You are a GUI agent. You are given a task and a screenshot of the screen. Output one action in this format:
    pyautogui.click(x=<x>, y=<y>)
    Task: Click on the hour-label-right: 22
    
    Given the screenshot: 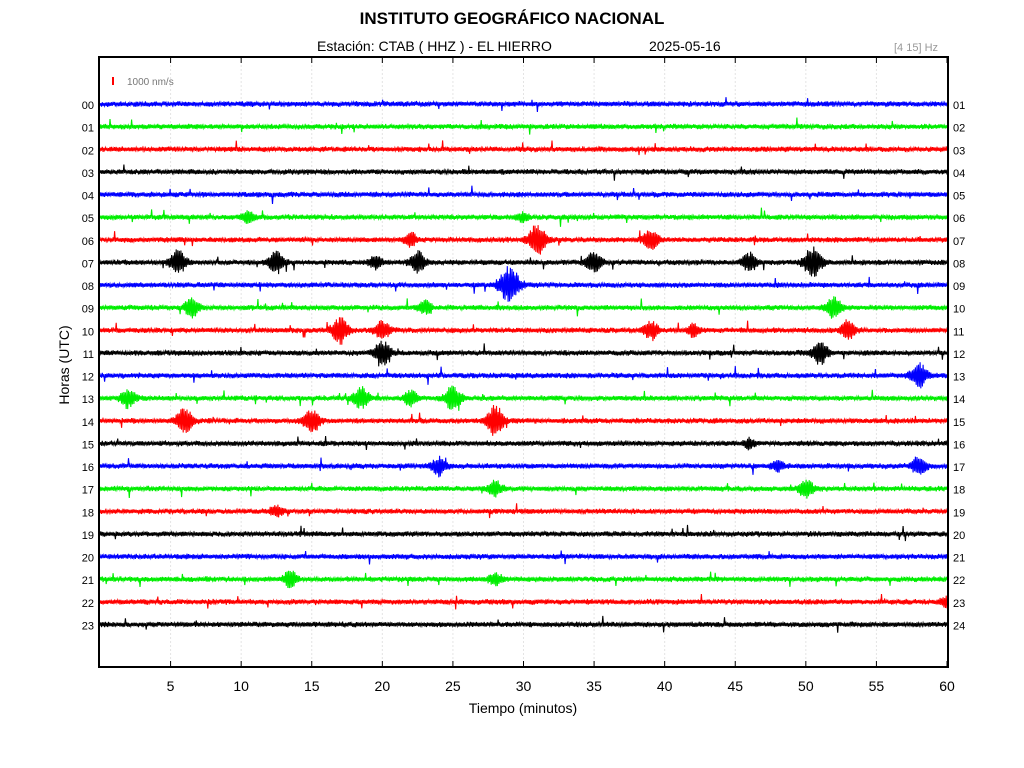 What is the action you would take?
    pyautogui.click(x=959, y=581)
    